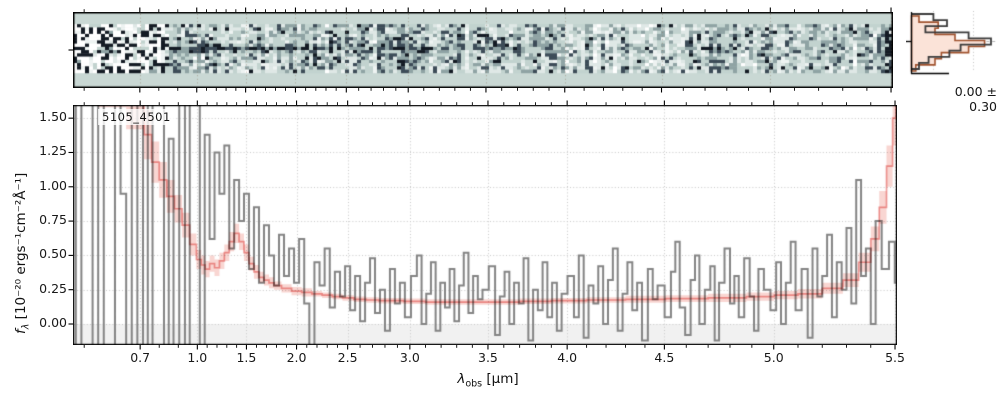 This screenshot has width=1000, height=400. I want to click on x-tick-label: 1.5, so click(246, 357).